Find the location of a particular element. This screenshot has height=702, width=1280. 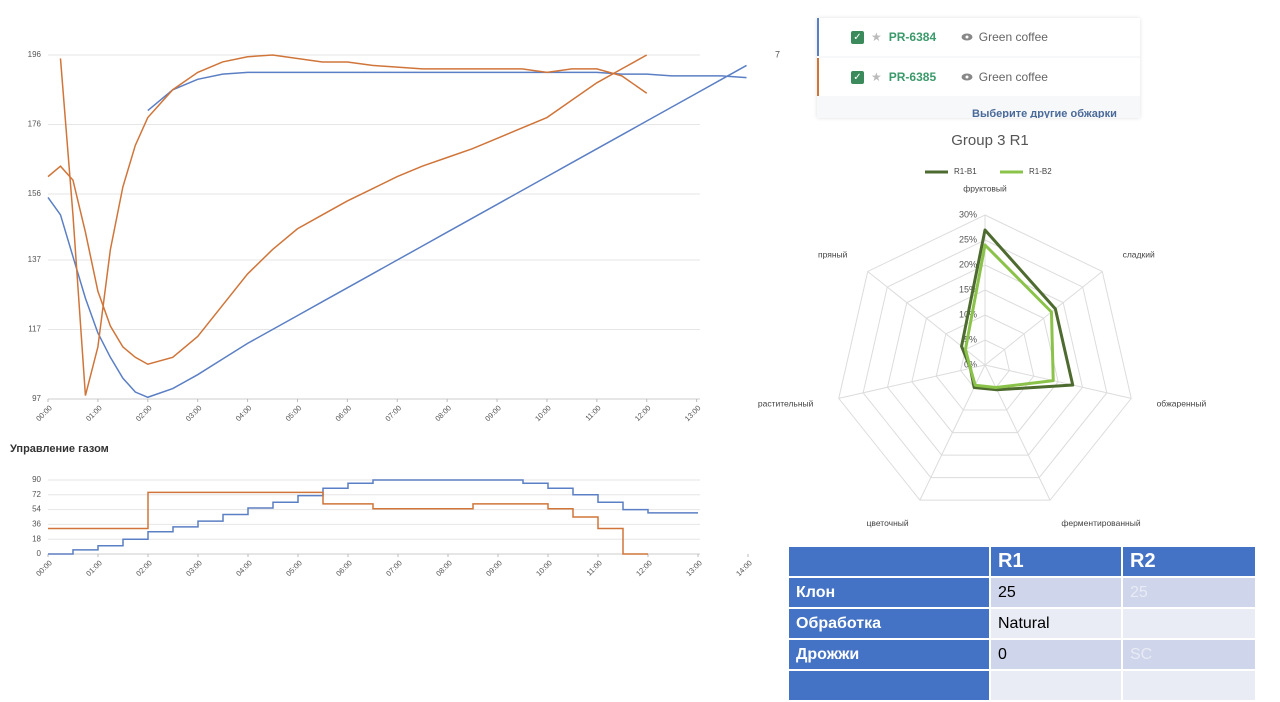

y-tick-label: 0 is located at coordinates (39, 553).